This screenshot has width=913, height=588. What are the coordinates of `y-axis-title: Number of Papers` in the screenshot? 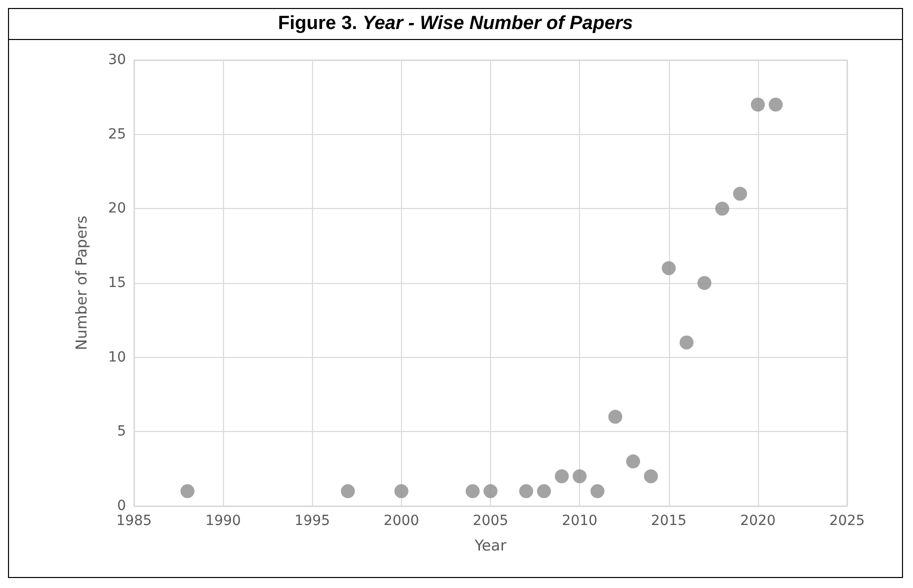 It's located at (81, 283).